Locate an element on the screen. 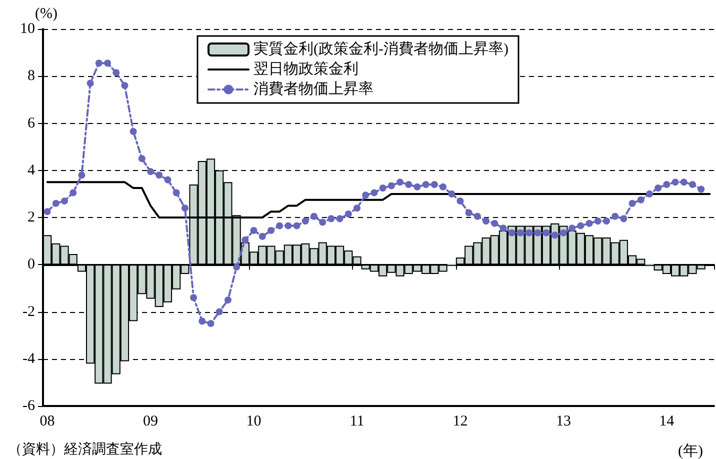 The width and height of the screenshot is (716, 459). y-tick-label: 2 is located at coordinates (31, 218).